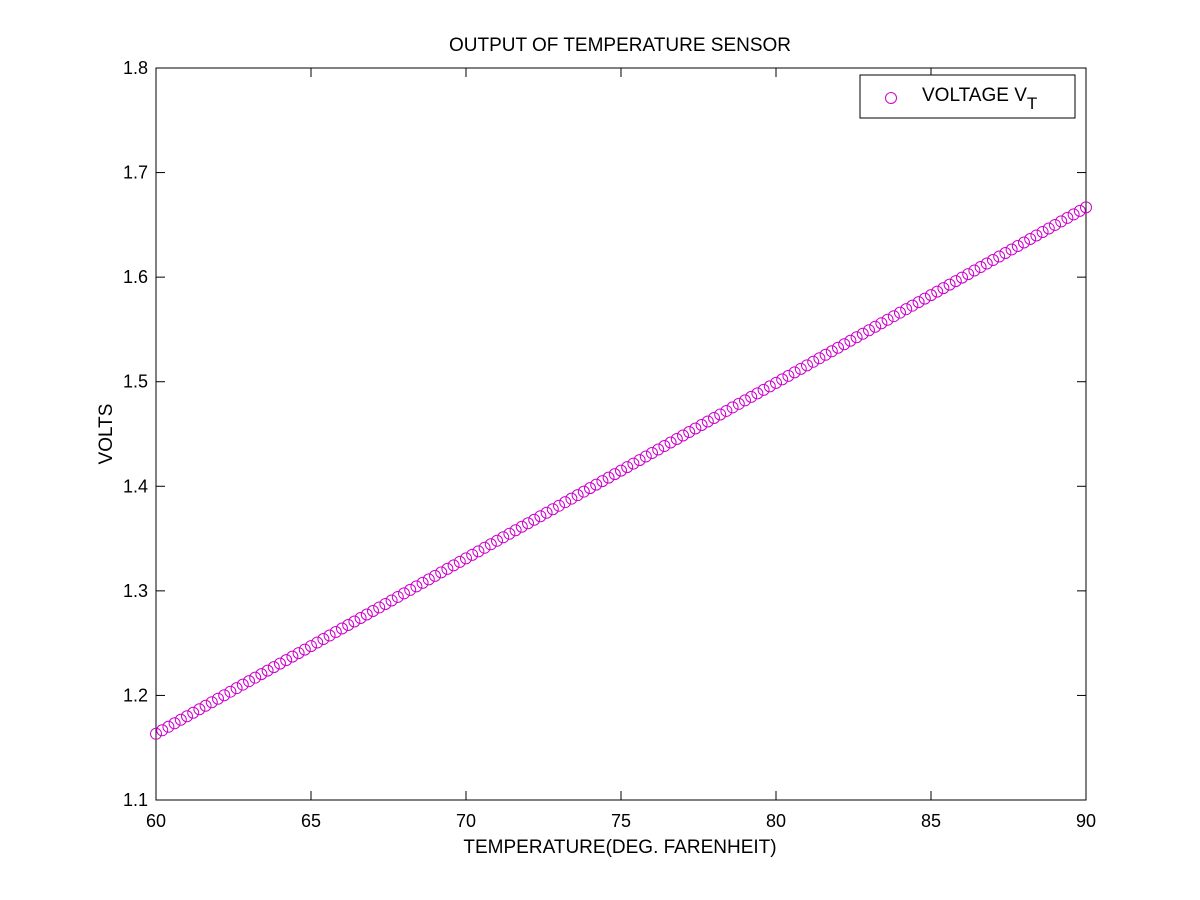 Image resolution: width=1200 pixels, height=900 pixels. What do you see at coordinates (135, 277) in the screenshot?
I see `y-tick-label: 1.6` at bounding box center [135, 277].